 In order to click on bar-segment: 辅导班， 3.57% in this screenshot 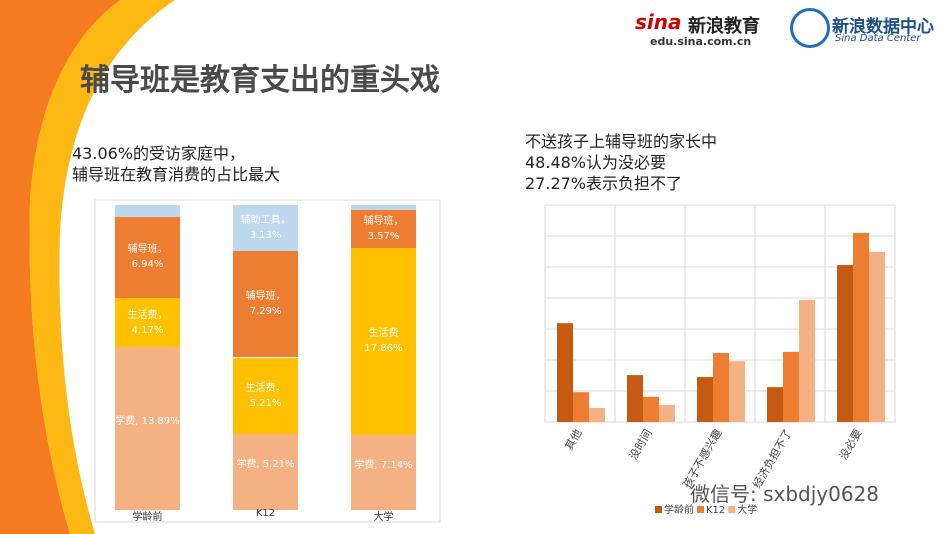, I will do `click(383, 229)`.